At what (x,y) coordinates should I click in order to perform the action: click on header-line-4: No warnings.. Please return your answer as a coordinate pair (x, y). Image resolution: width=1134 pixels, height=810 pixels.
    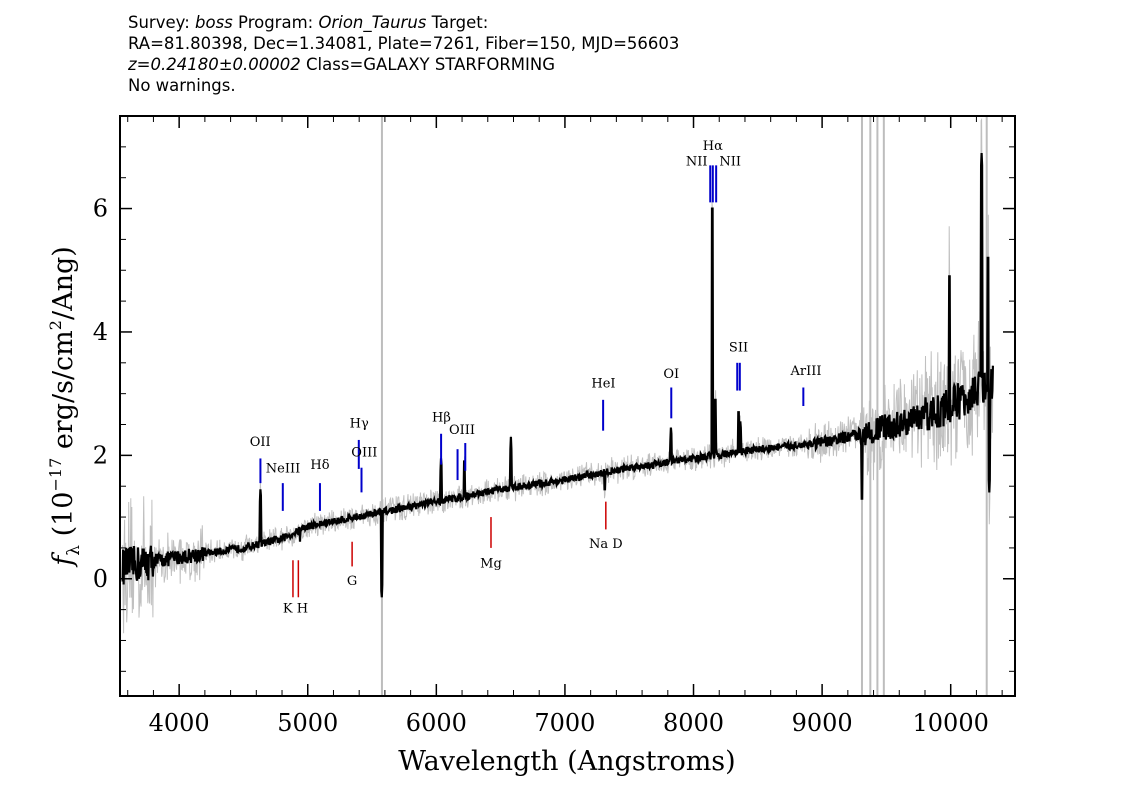
    Looking at the image, I should click on (182, 85).